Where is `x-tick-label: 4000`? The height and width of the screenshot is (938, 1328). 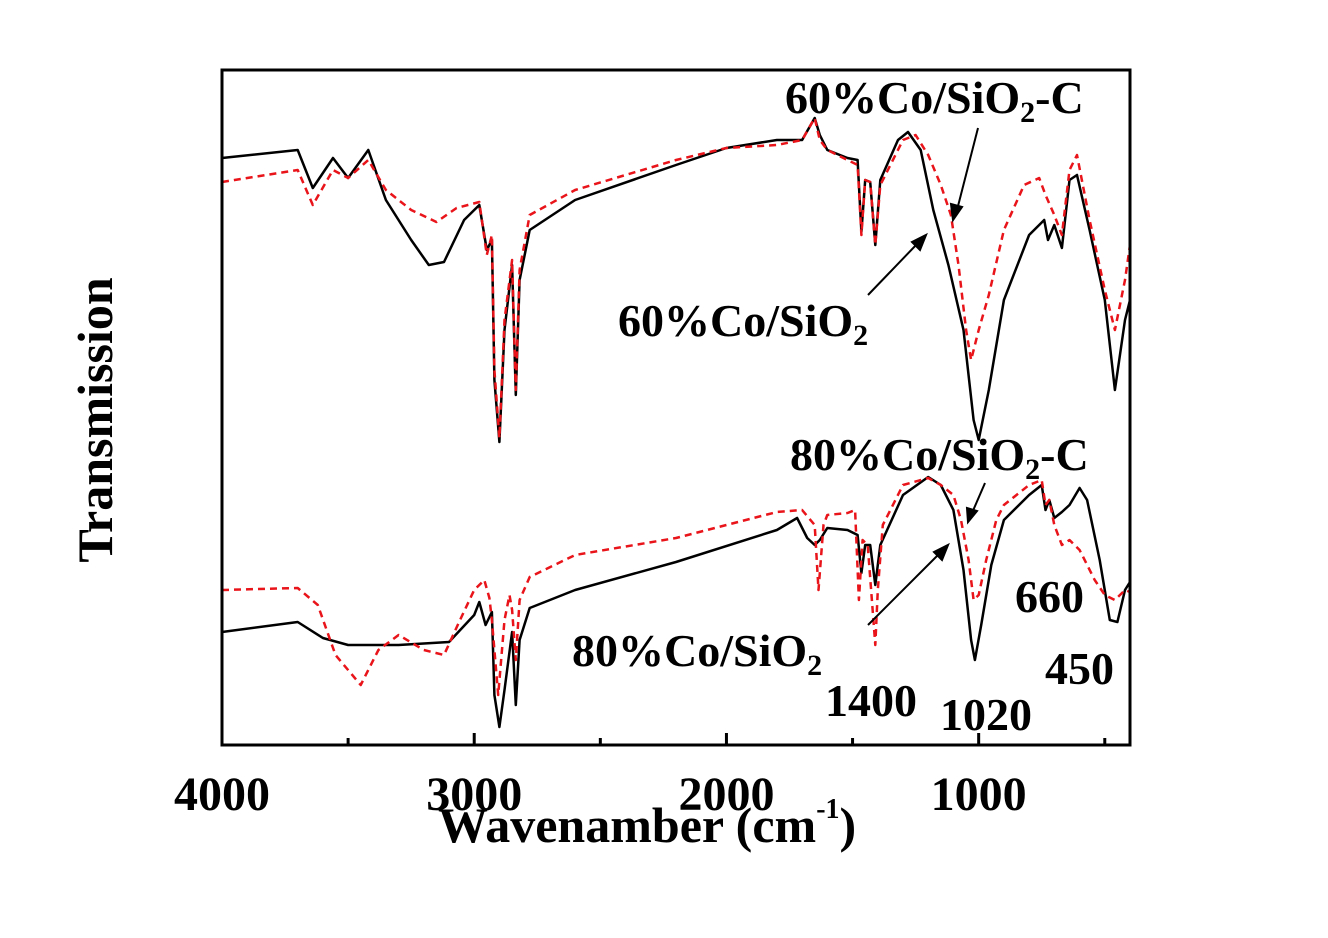
x-tick-label: 4000 is located at coordinates (222, 794).